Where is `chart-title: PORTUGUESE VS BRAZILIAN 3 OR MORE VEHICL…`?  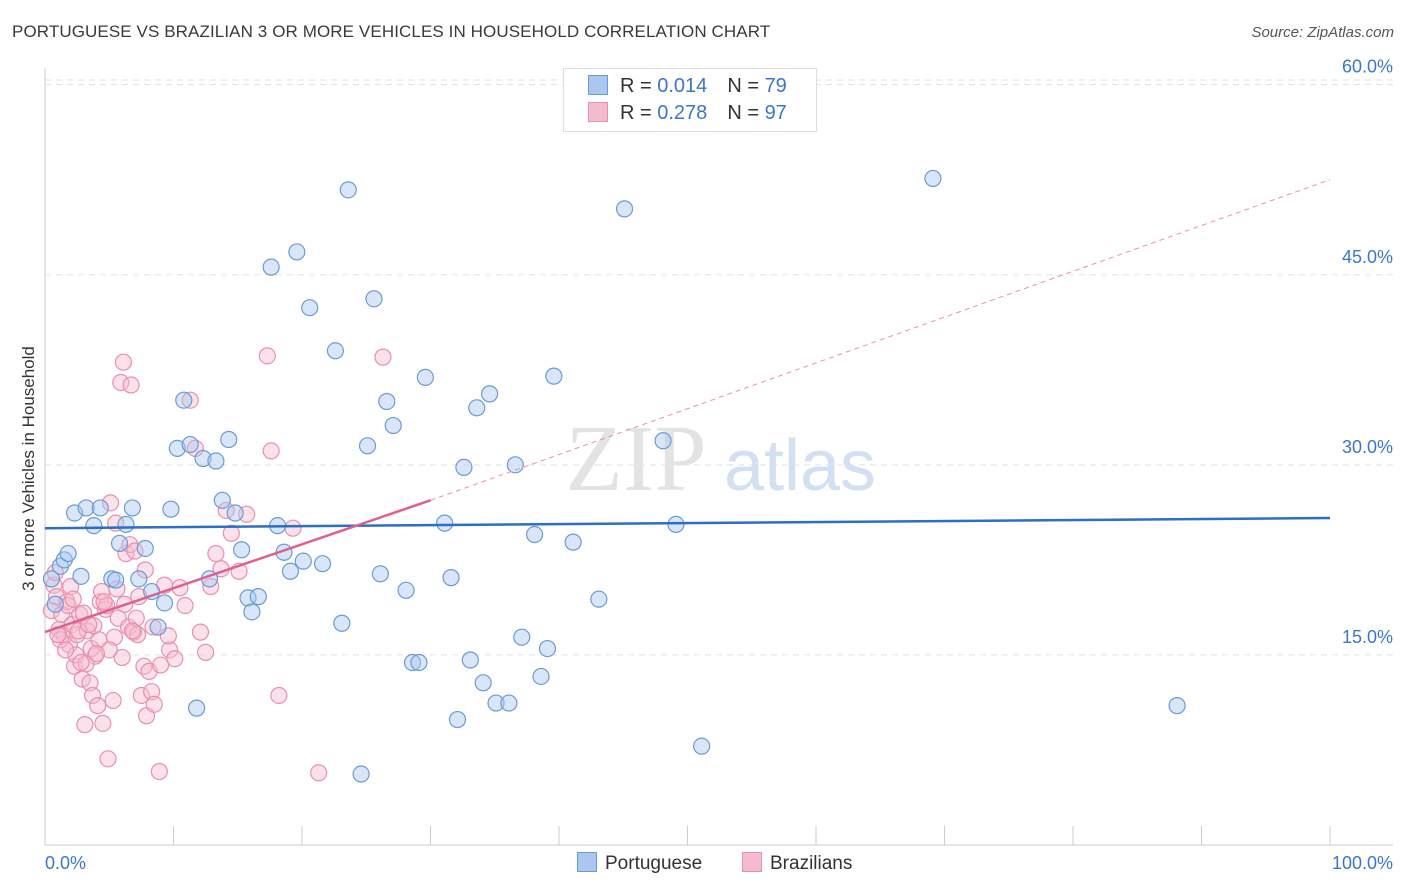
chart-title: PORTUGUESE VS BRAZILIAN 3 OR MORE VEHICL… is located at coordinates (391, 31).